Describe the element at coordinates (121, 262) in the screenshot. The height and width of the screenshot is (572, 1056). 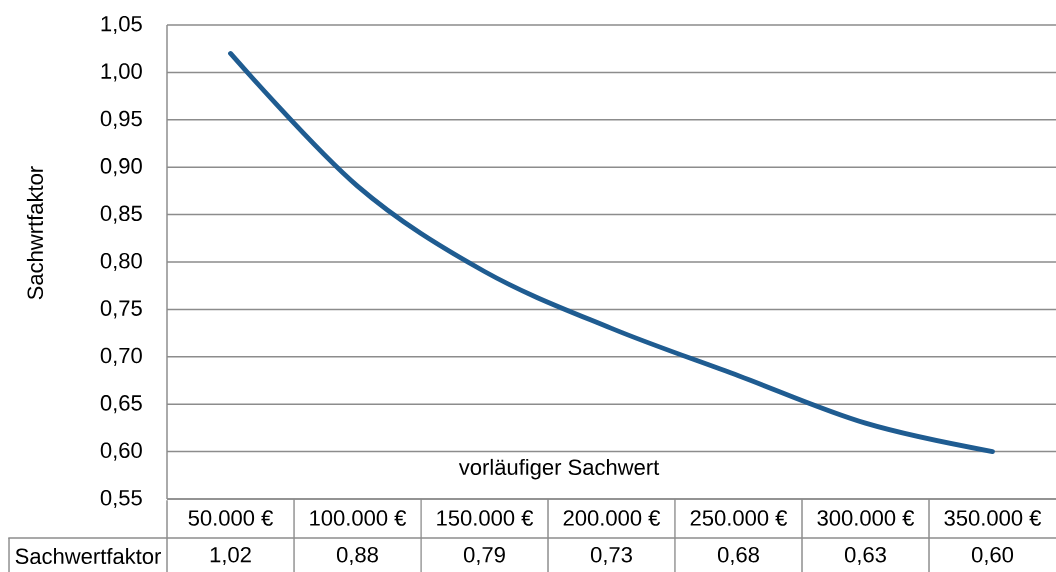
I see `y-tick-label: 0,80` at that location.